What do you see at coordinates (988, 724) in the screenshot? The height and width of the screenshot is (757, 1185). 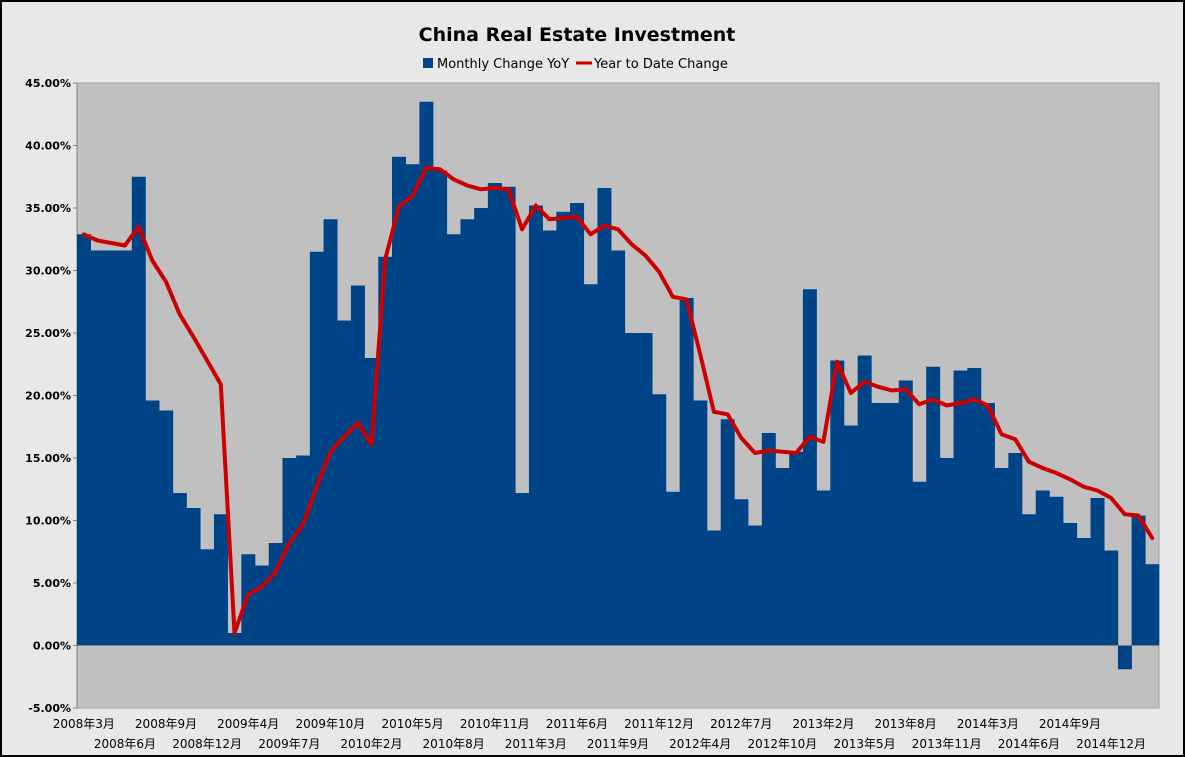 I see `x-tick-label: 2014年3月` at bounding box center [988, 724].